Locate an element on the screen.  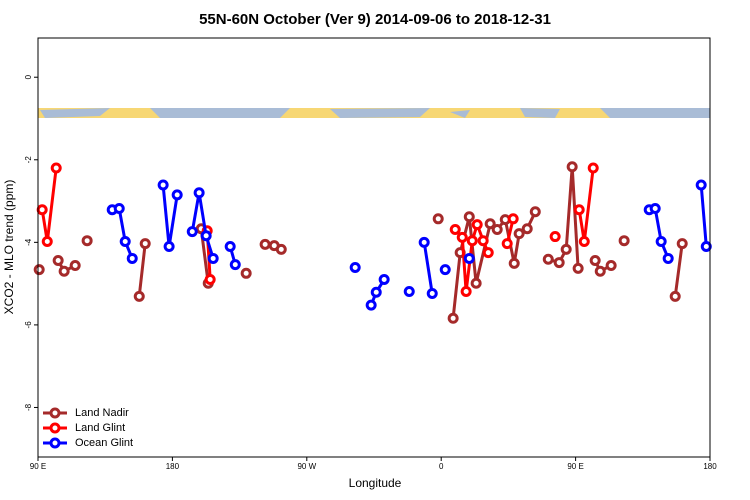
y-tick-label: 0 is located at coordinates (28, 76).